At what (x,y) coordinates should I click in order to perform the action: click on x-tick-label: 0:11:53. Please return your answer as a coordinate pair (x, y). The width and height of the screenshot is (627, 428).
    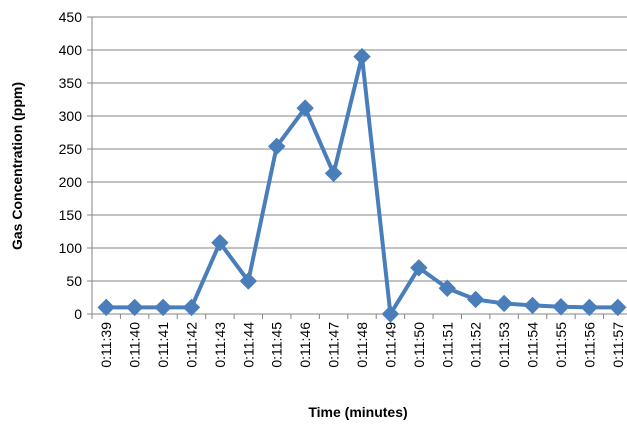
    Looking at the image, I should click on (504, 345).